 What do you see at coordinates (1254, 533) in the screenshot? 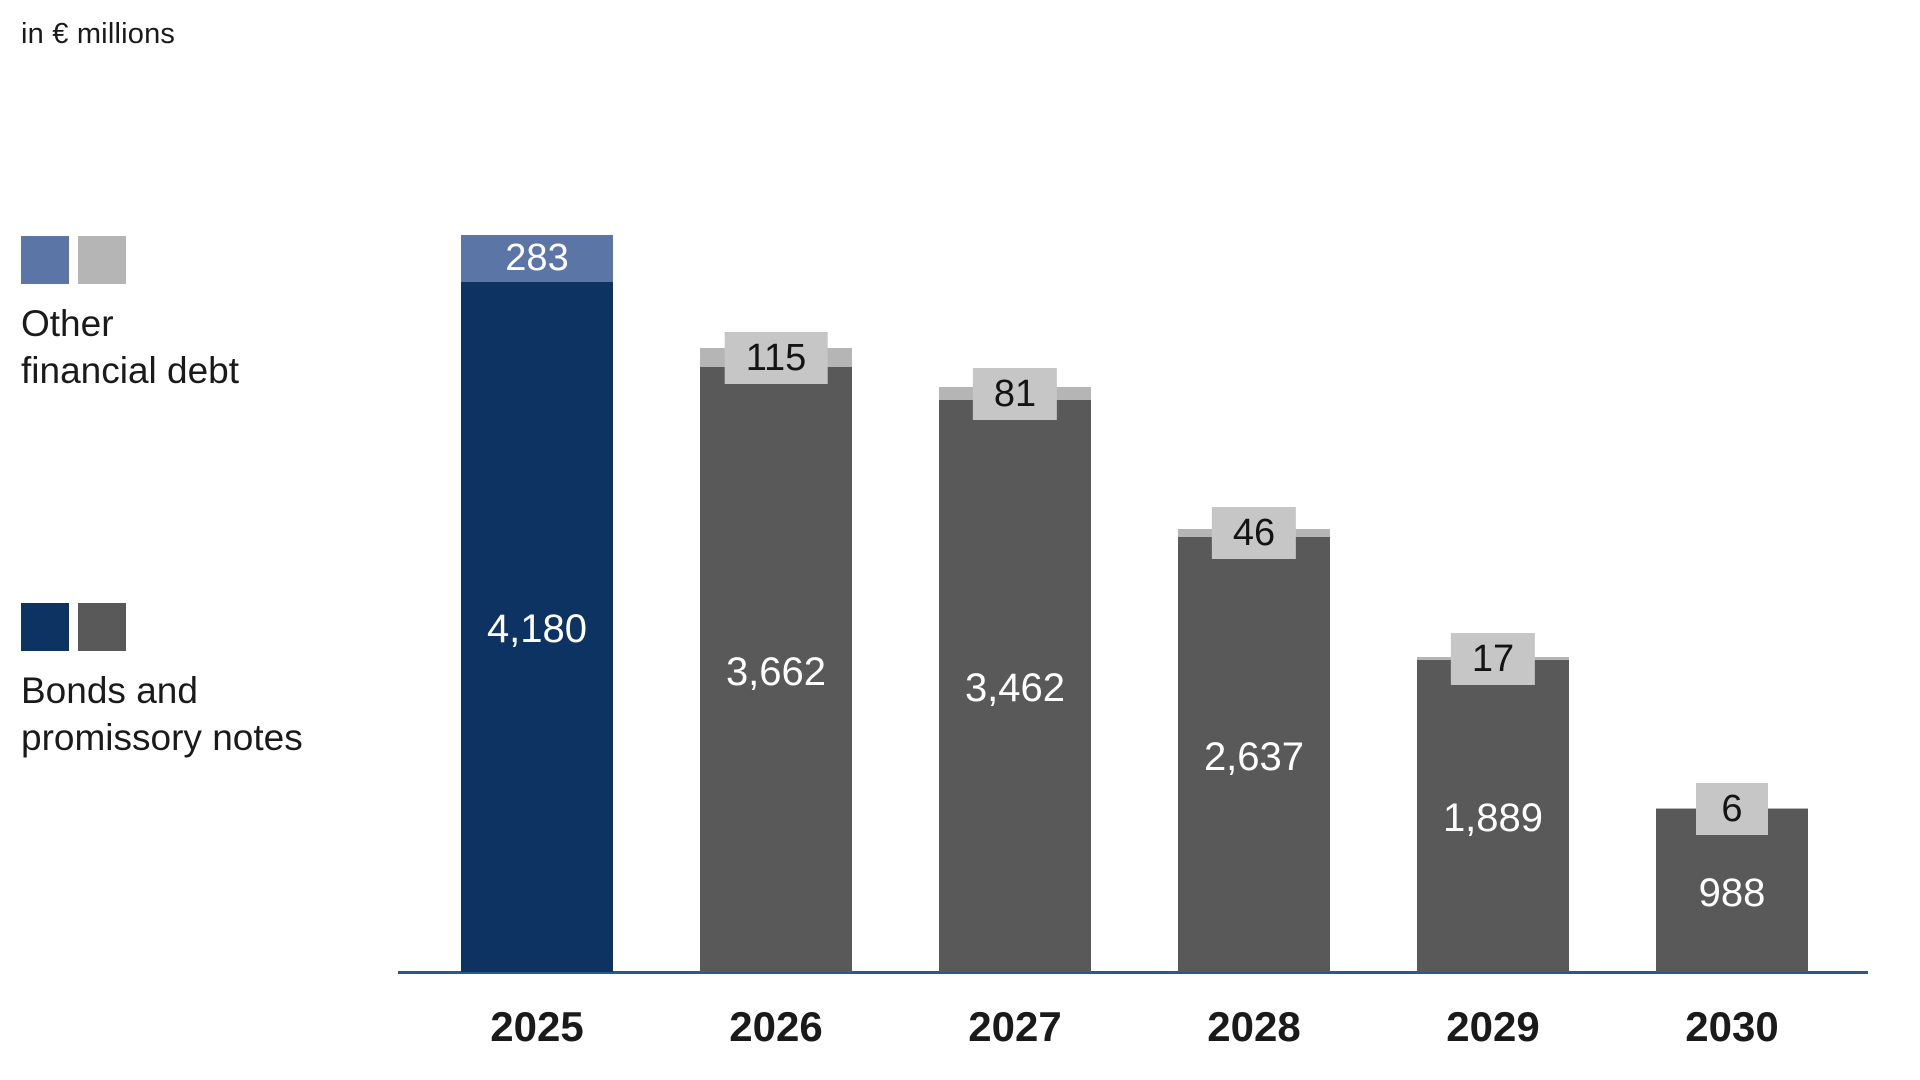
I see `bar-value-other-2028: 46` at bounding box center [1254, 533].